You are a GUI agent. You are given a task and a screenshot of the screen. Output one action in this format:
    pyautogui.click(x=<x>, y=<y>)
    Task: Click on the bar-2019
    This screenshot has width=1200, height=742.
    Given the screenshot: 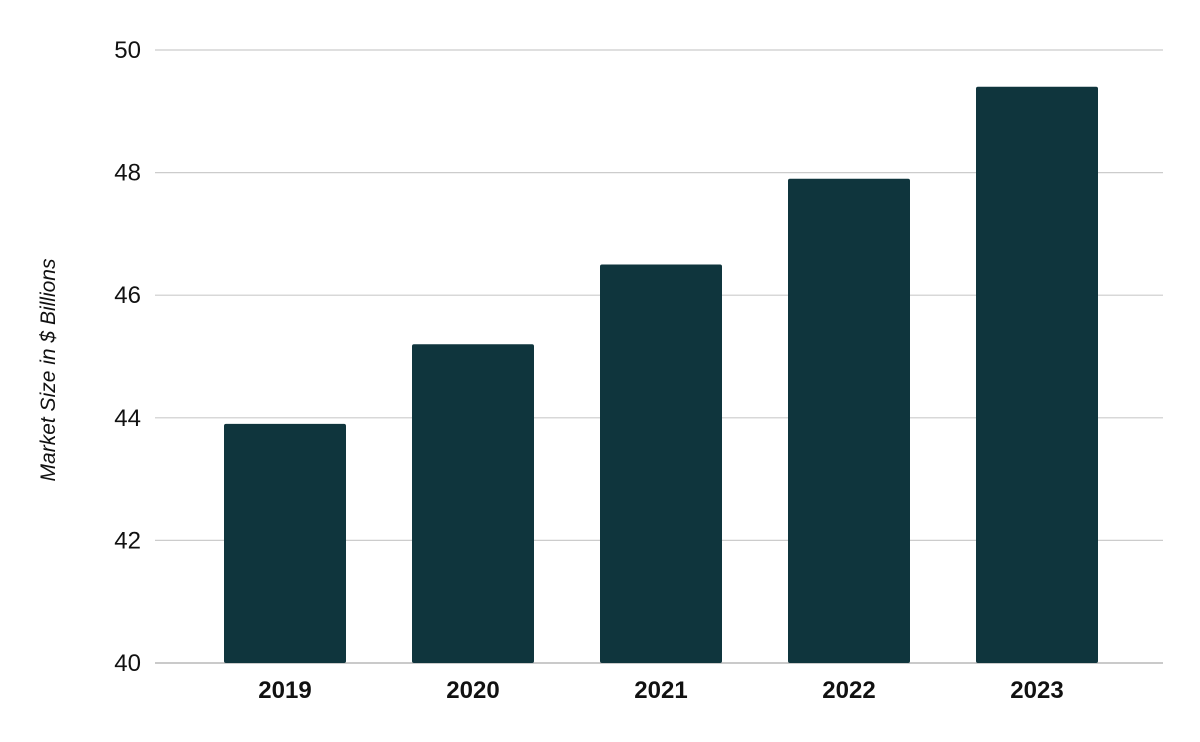 What is the action you would take?
    pyautogui.click(x=285, y=543)
    